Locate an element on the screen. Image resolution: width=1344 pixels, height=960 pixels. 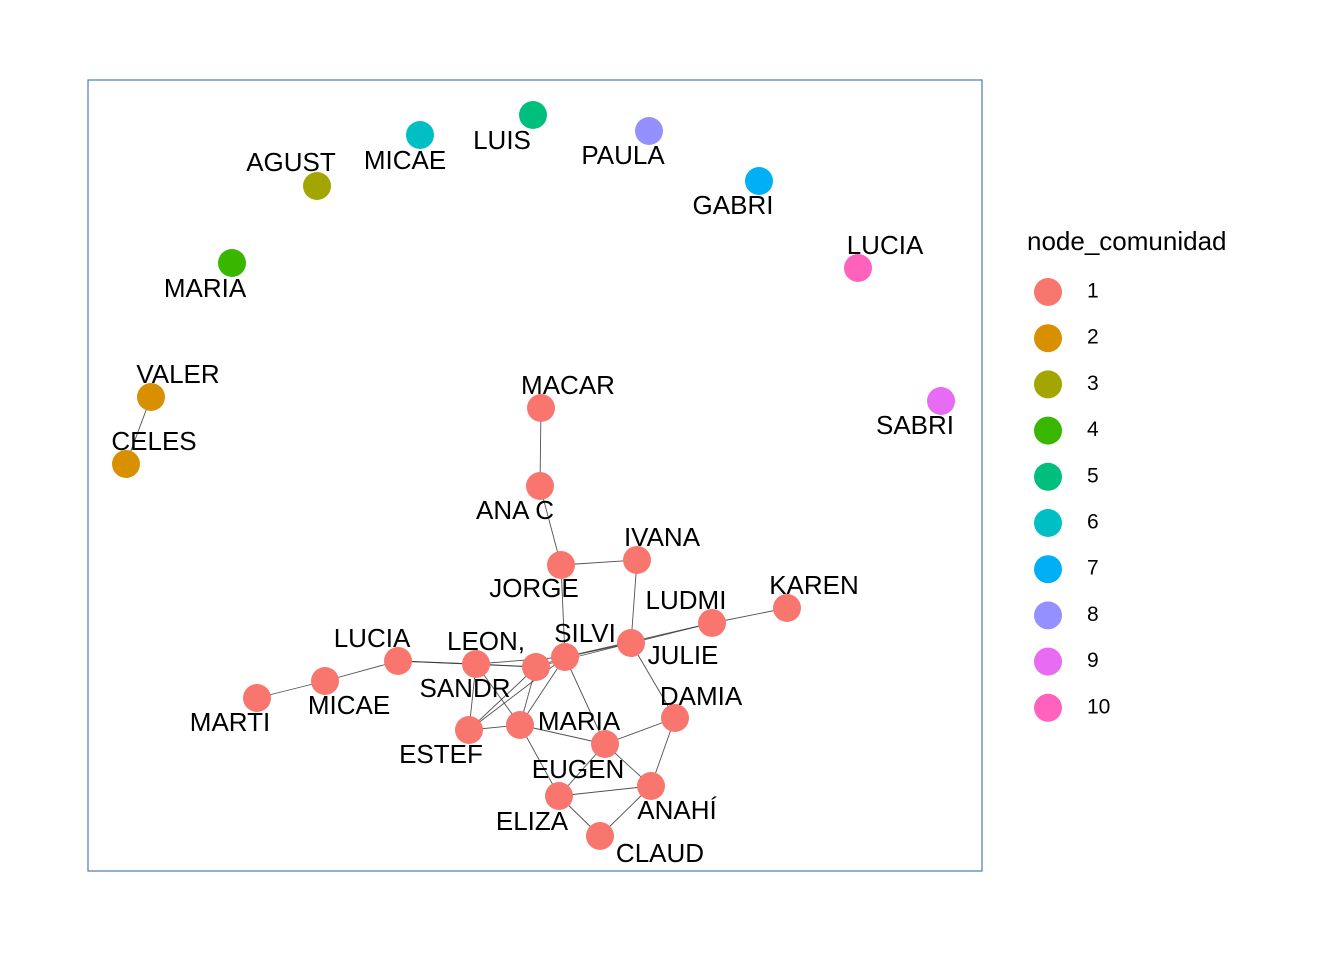
node-label-eugen: EUGEN is located at coordinates (578, 769).